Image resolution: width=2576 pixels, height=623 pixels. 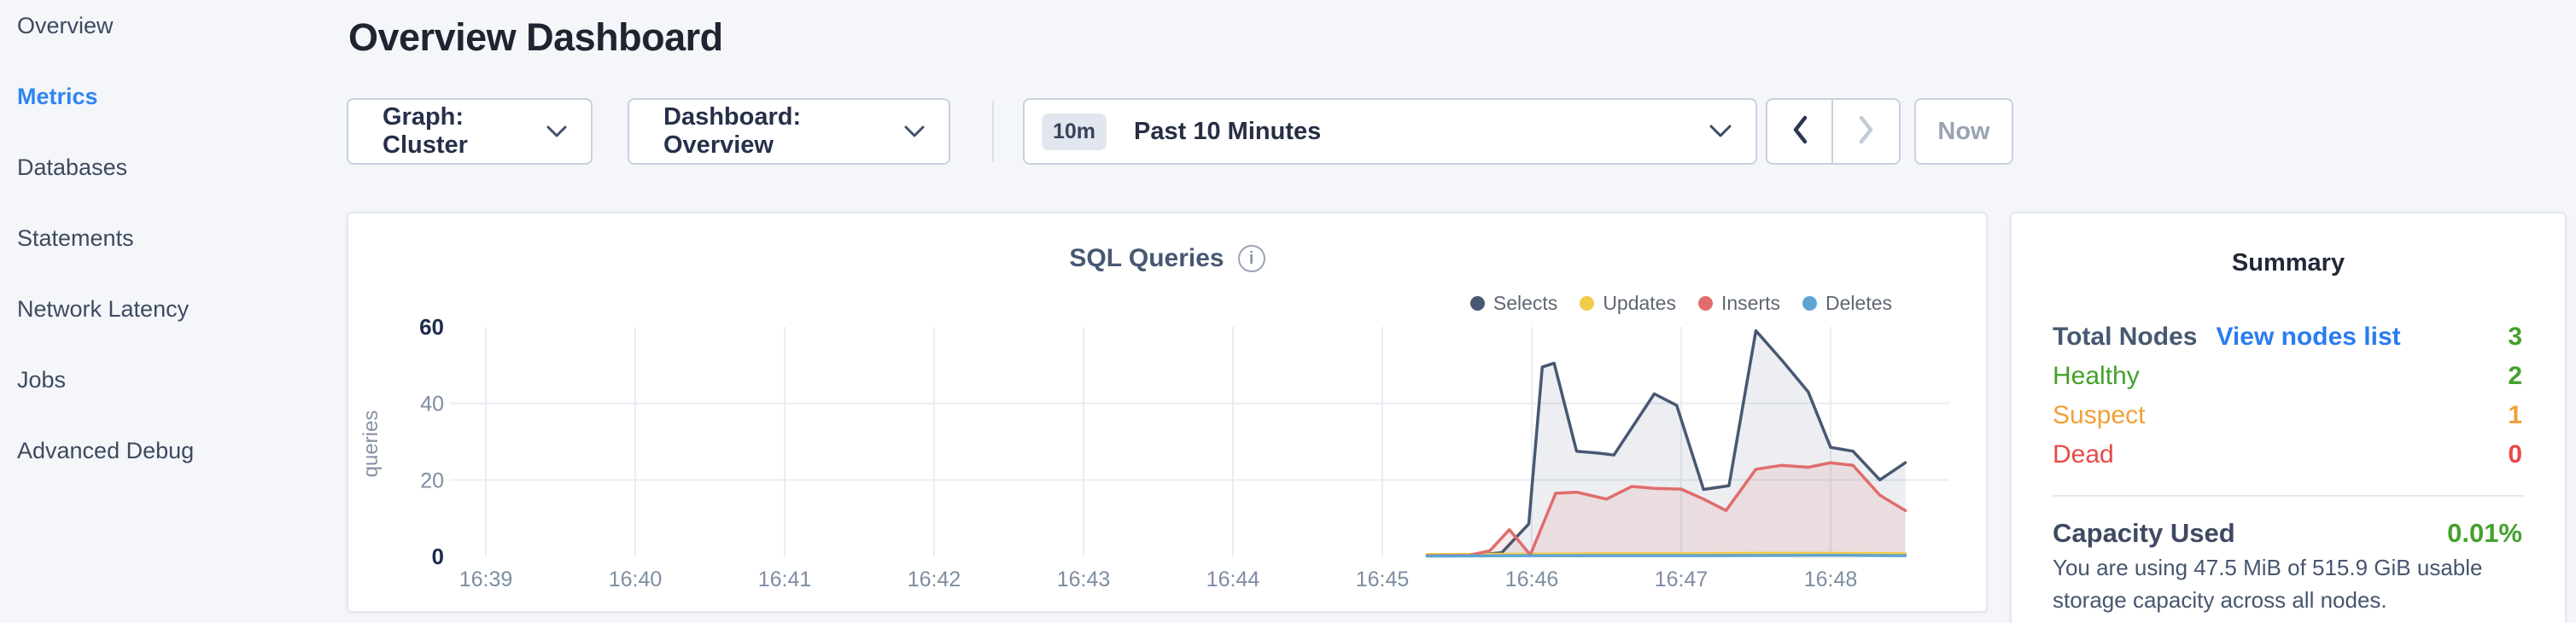 What do you see at coordinates (42, 380) in the screenshot?
I see `sidebar-item-jobs: Jobs` at bounding box center [42, 380].